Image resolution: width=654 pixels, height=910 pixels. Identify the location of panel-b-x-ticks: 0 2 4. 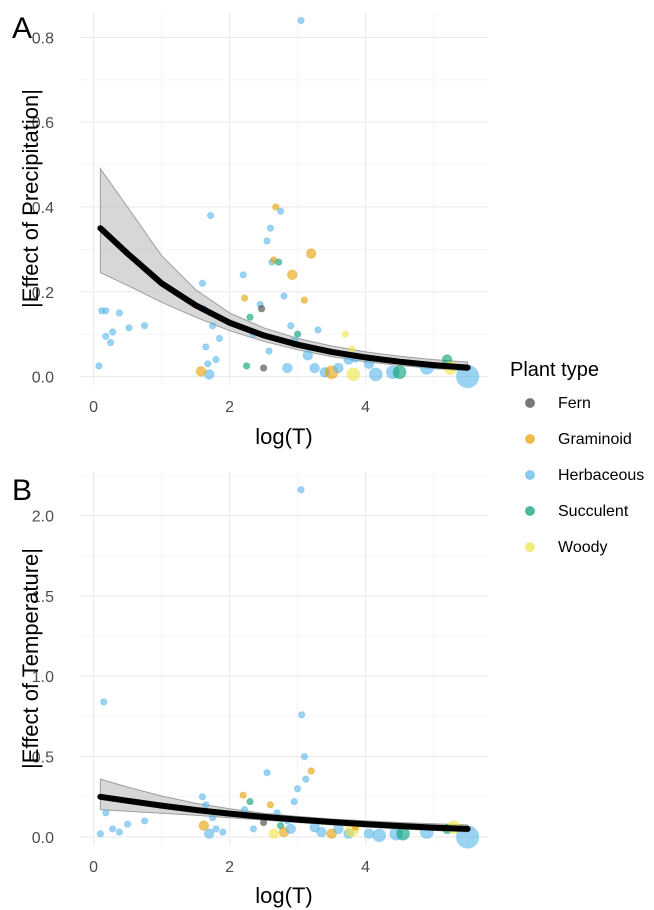
(229, 867).